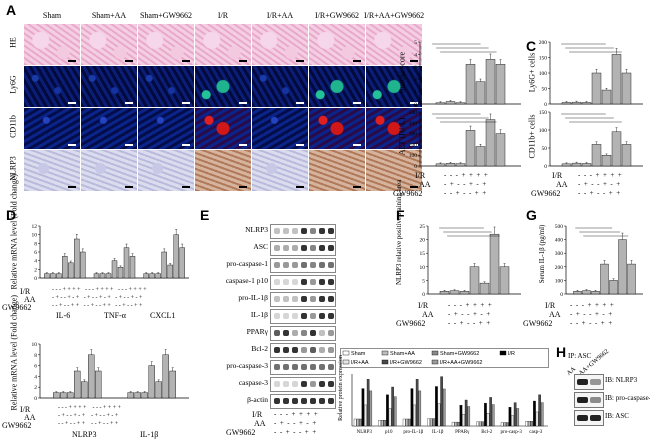  What do you see at coordinates (17, 307) in the screenshot?
I see `cond-gw-d1: GW9662` at bounding box center [17, 307].